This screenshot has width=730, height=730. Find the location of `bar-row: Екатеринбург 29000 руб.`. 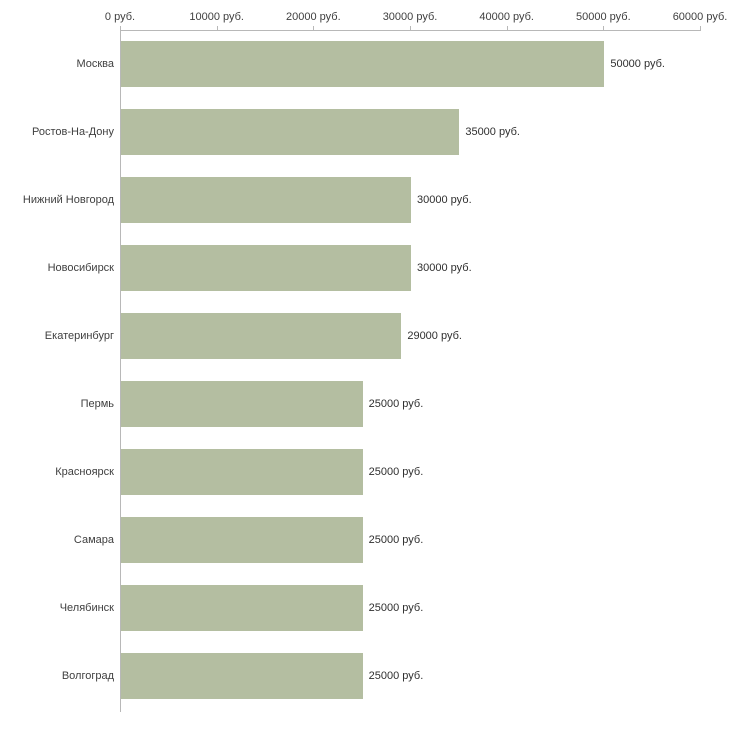

bar-row: Екатеринбург 29000 руб. is located at coordinates (365, 336).